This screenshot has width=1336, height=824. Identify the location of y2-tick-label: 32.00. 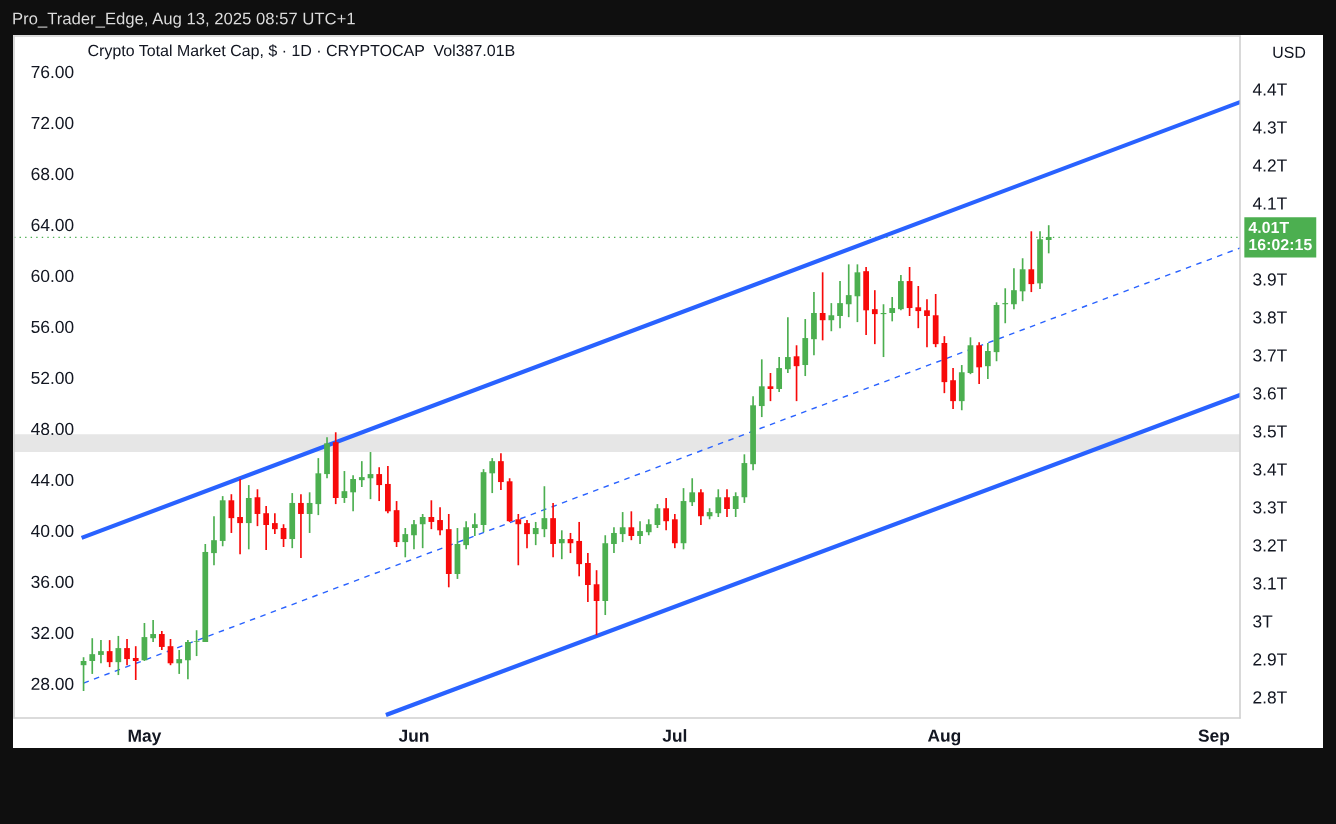
(52, 633).